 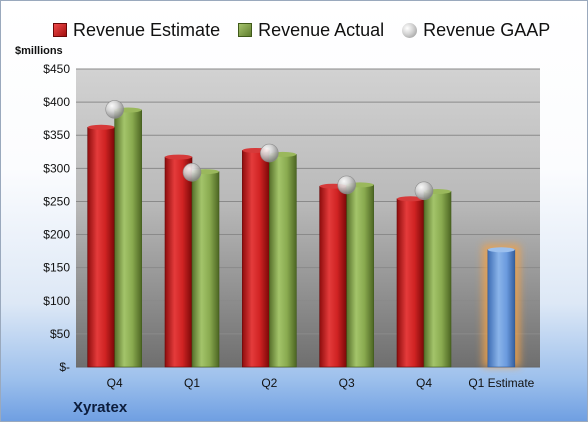 What do you see at coordinates (501, 383) in the screenshot?
I see `x-tick-label: Q1 Estimate` at bounding box center [501, 383].